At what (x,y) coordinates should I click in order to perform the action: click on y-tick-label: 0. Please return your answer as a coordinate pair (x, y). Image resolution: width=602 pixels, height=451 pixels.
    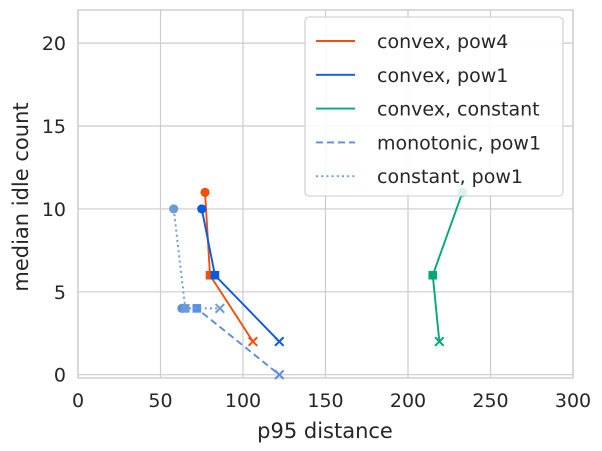
    Looking at the image, I should click on (60, 376).